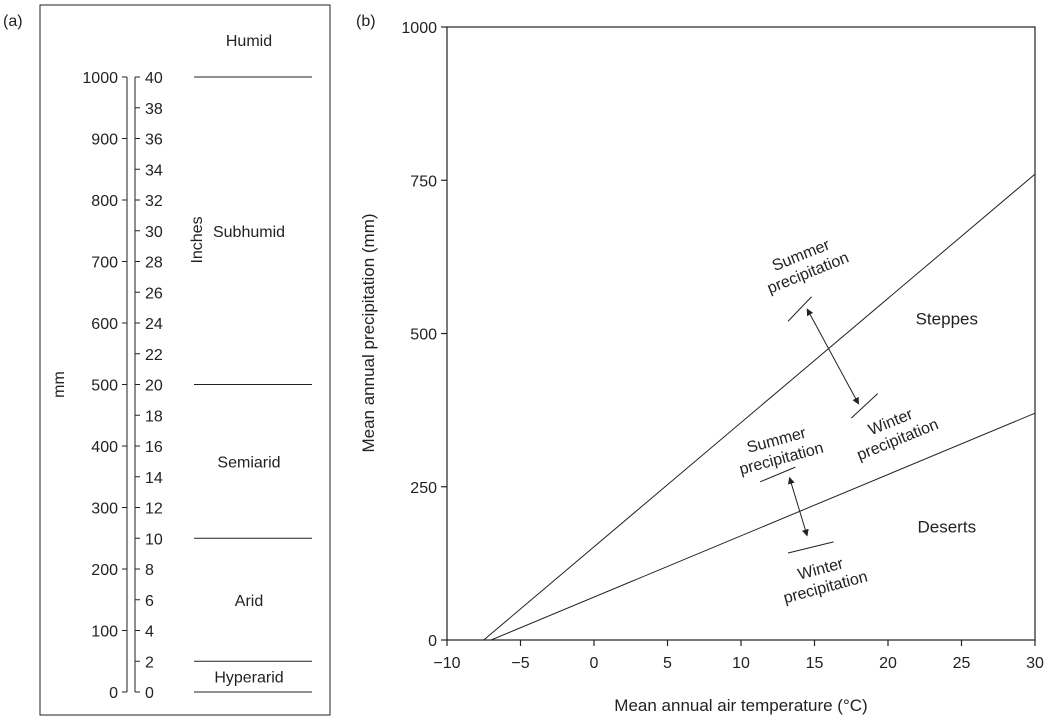  I want to click on mm-tick-label: 200, so click(104, 570).